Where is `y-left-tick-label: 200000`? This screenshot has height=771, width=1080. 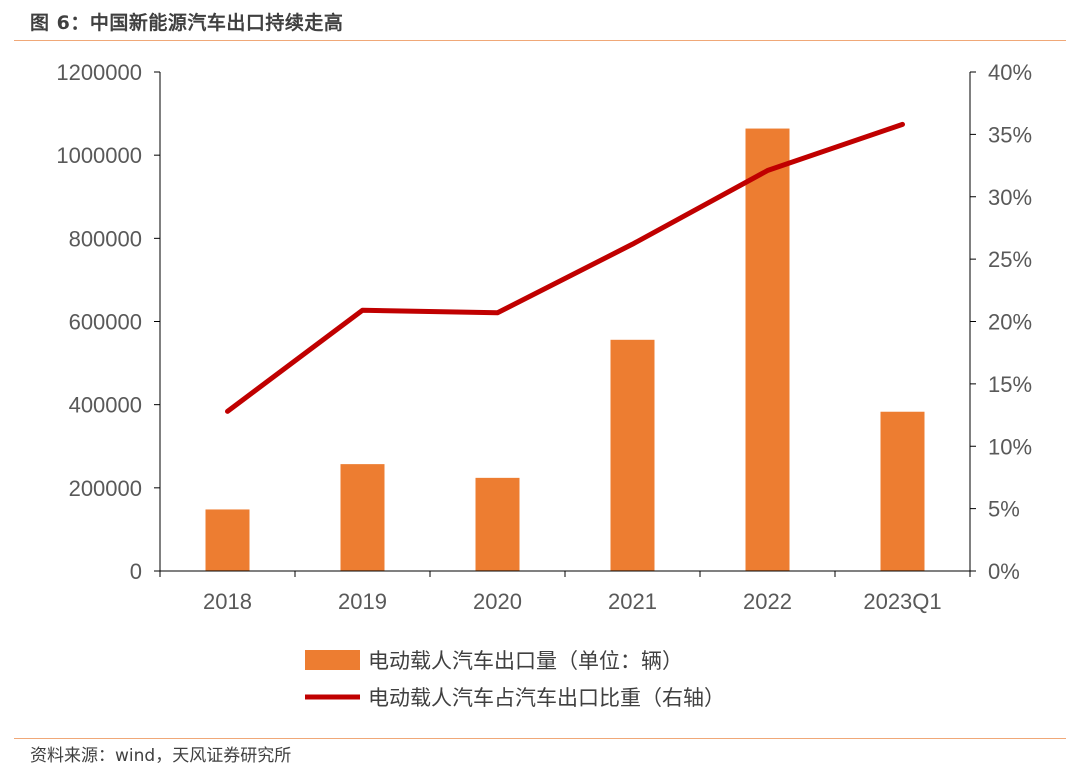
y-left-tick-label: 200000 is located at coordinates (105, 488).